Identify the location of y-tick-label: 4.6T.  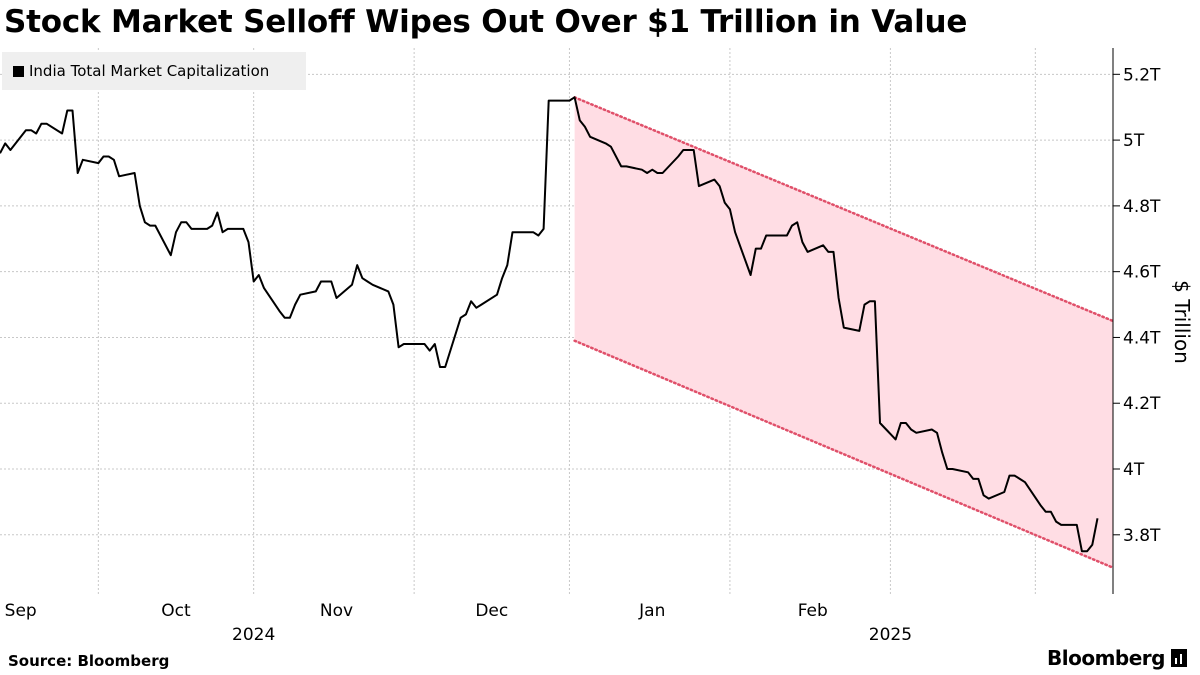
(1142, 273).